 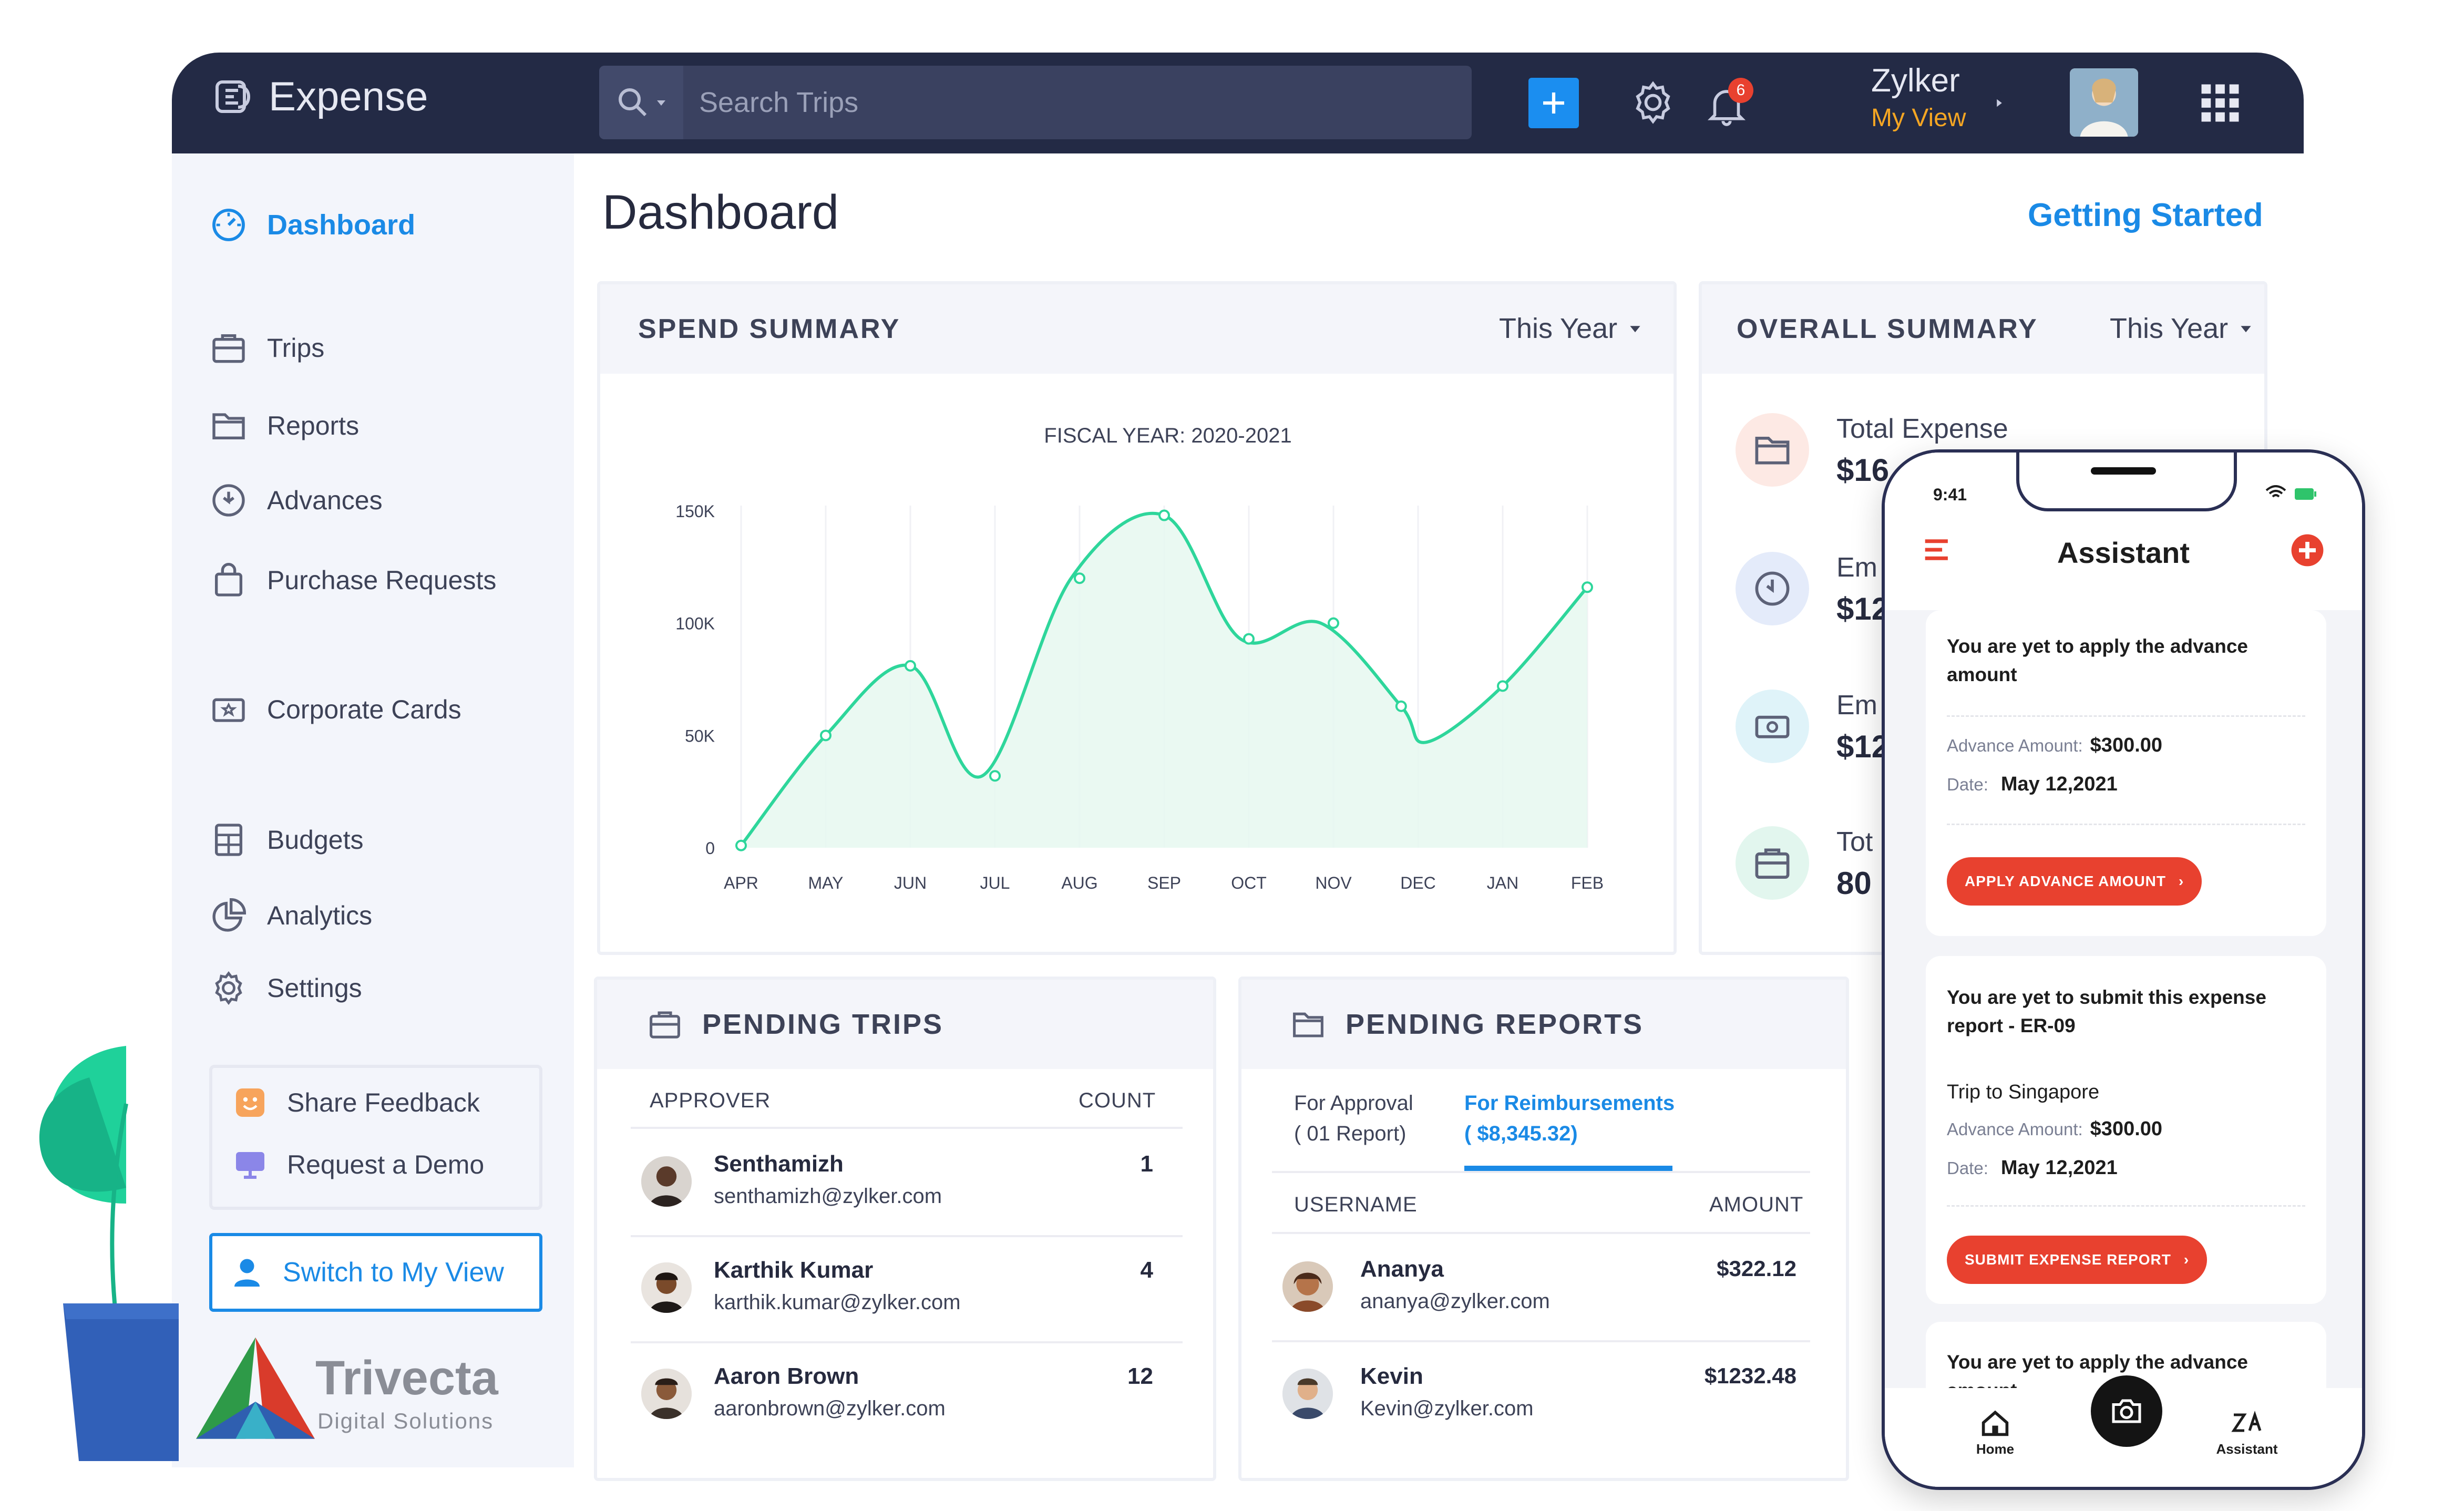 What do you see at coordinates (1541, 1394) in the screenshot?
I see `table-row: Kevin Kevin@zylker.com $1232.48` at bounding box center [1541, 1394].